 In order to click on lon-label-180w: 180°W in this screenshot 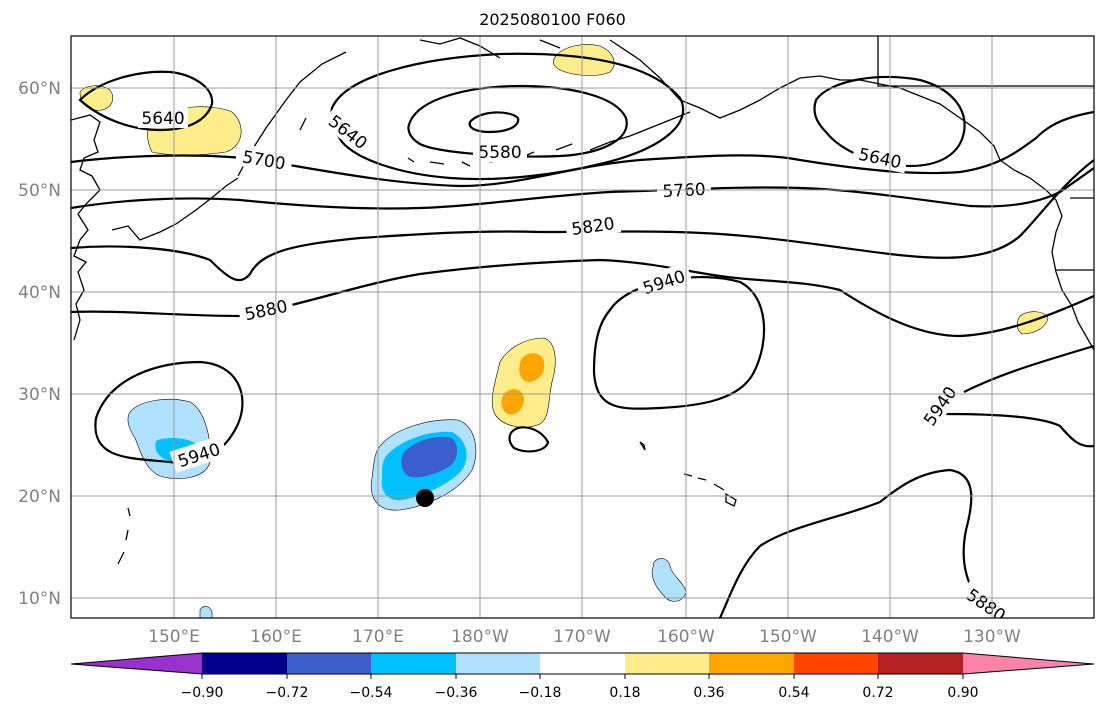, I will do `click(480, 637)`.